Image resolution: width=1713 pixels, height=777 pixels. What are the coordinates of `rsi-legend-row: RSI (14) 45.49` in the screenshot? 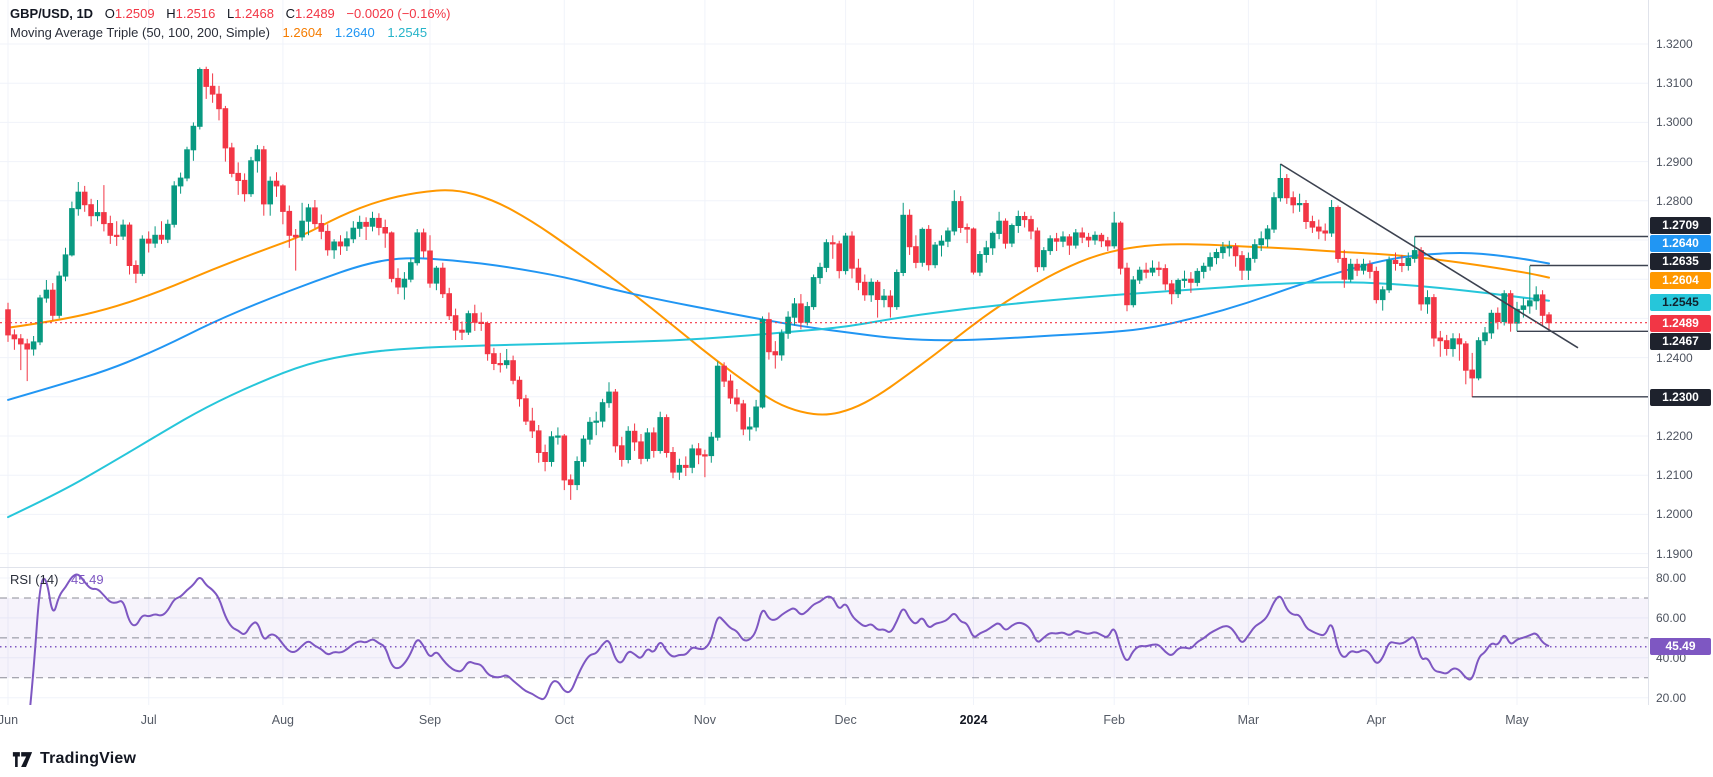 It's located at (57, 579).